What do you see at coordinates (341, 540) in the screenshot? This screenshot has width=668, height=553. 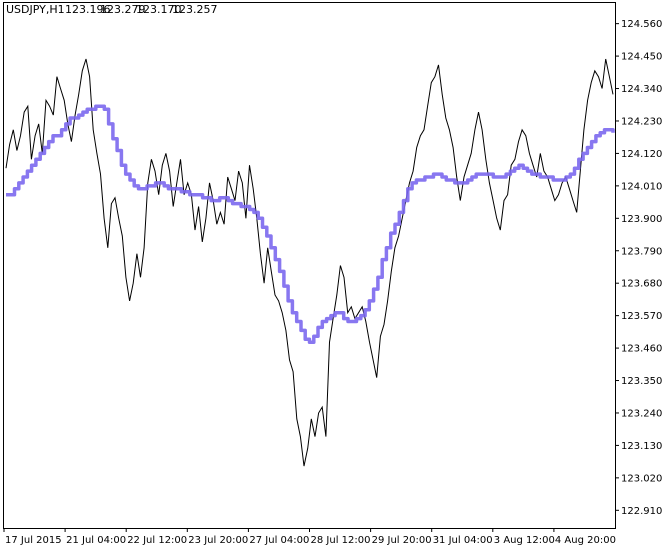 I see `x-tick-label: 28 Jul 12:00` at bounding box center [341, 540].